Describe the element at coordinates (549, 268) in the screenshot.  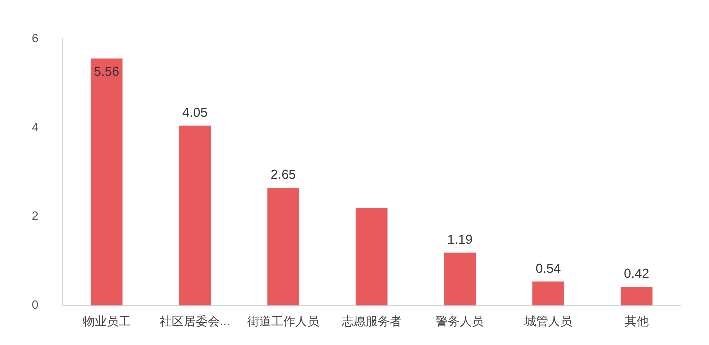
I see `data-label: 0.54` at that location.